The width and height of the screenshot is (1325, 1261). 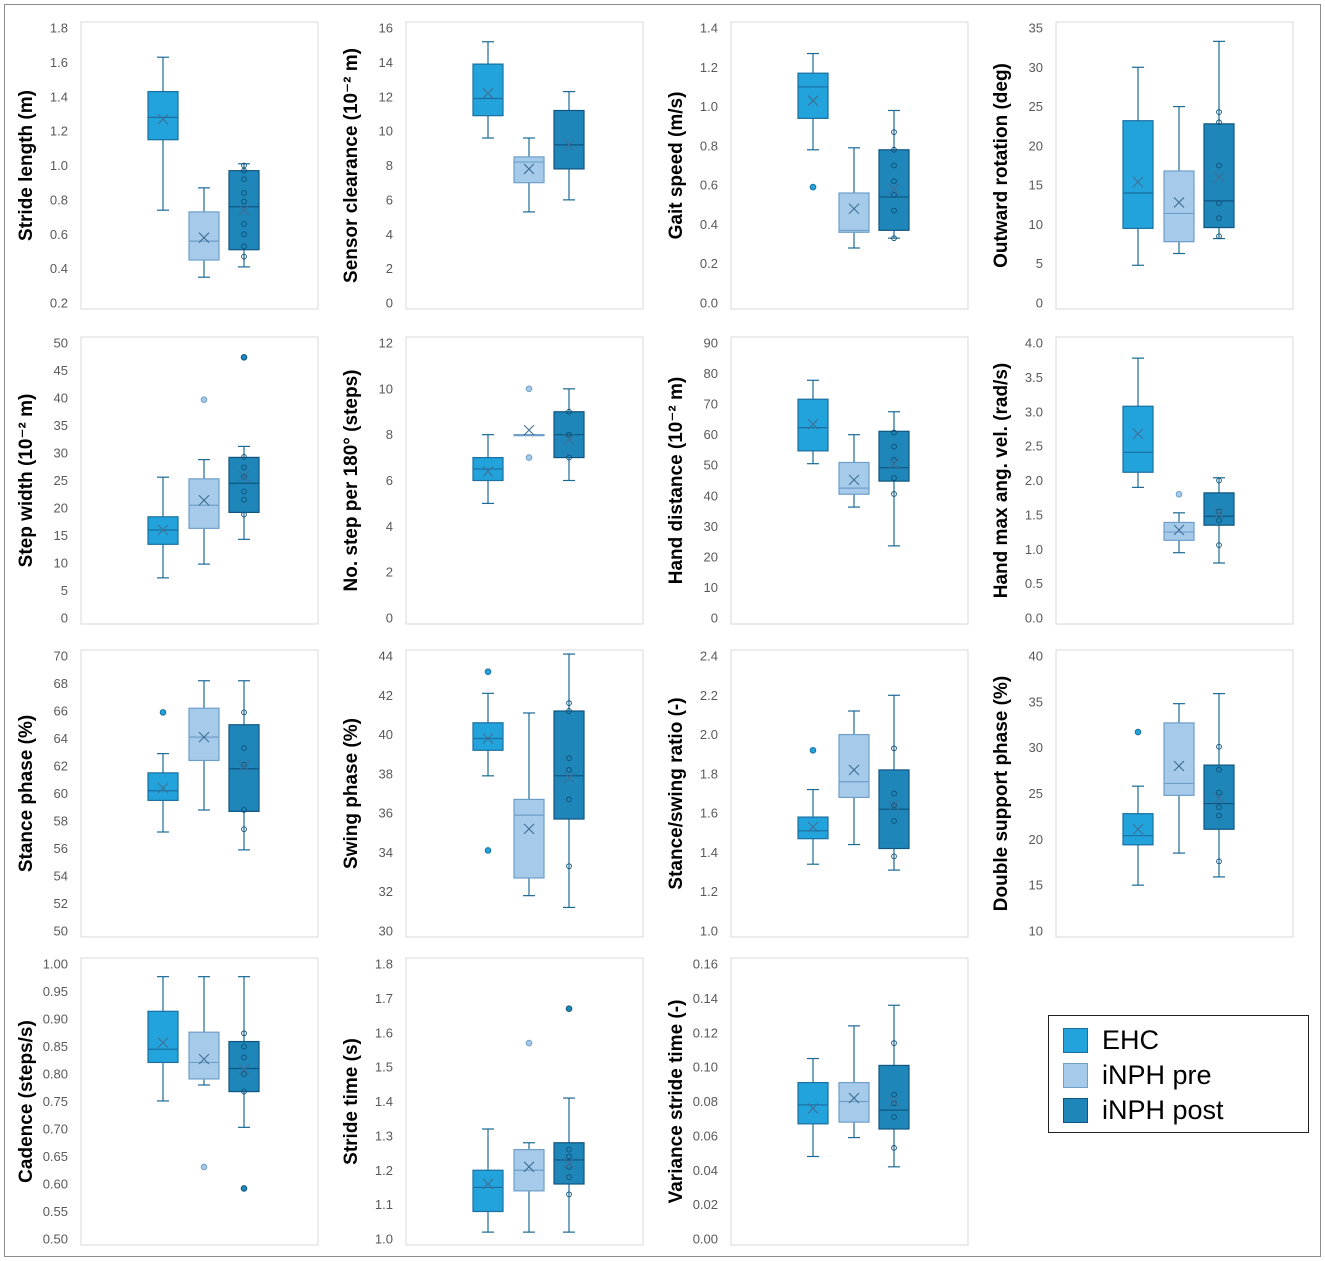 What do you see at coordinates (854, 198) in the screenshot?
I see `box-inph-pre` at bounding box center [854, 198].